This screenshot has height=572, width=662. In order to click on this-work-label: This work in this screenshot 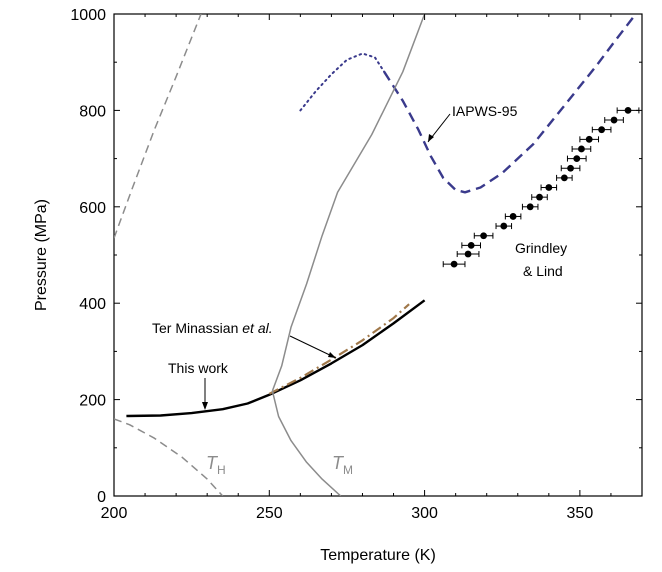, I will do `click(198, 368)`.